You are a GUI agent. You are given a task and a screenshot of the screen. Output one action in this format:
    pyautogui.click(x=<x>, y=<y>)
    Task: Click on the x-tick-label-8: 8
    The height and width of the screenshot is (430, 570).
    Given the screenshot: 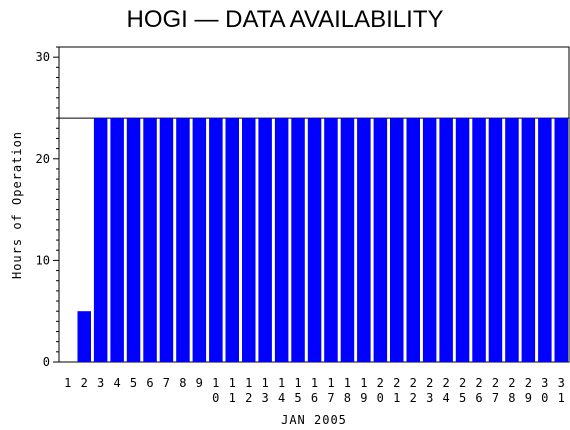 What is the action you would take?
    pyautogui.click(x=182, y=383)
    